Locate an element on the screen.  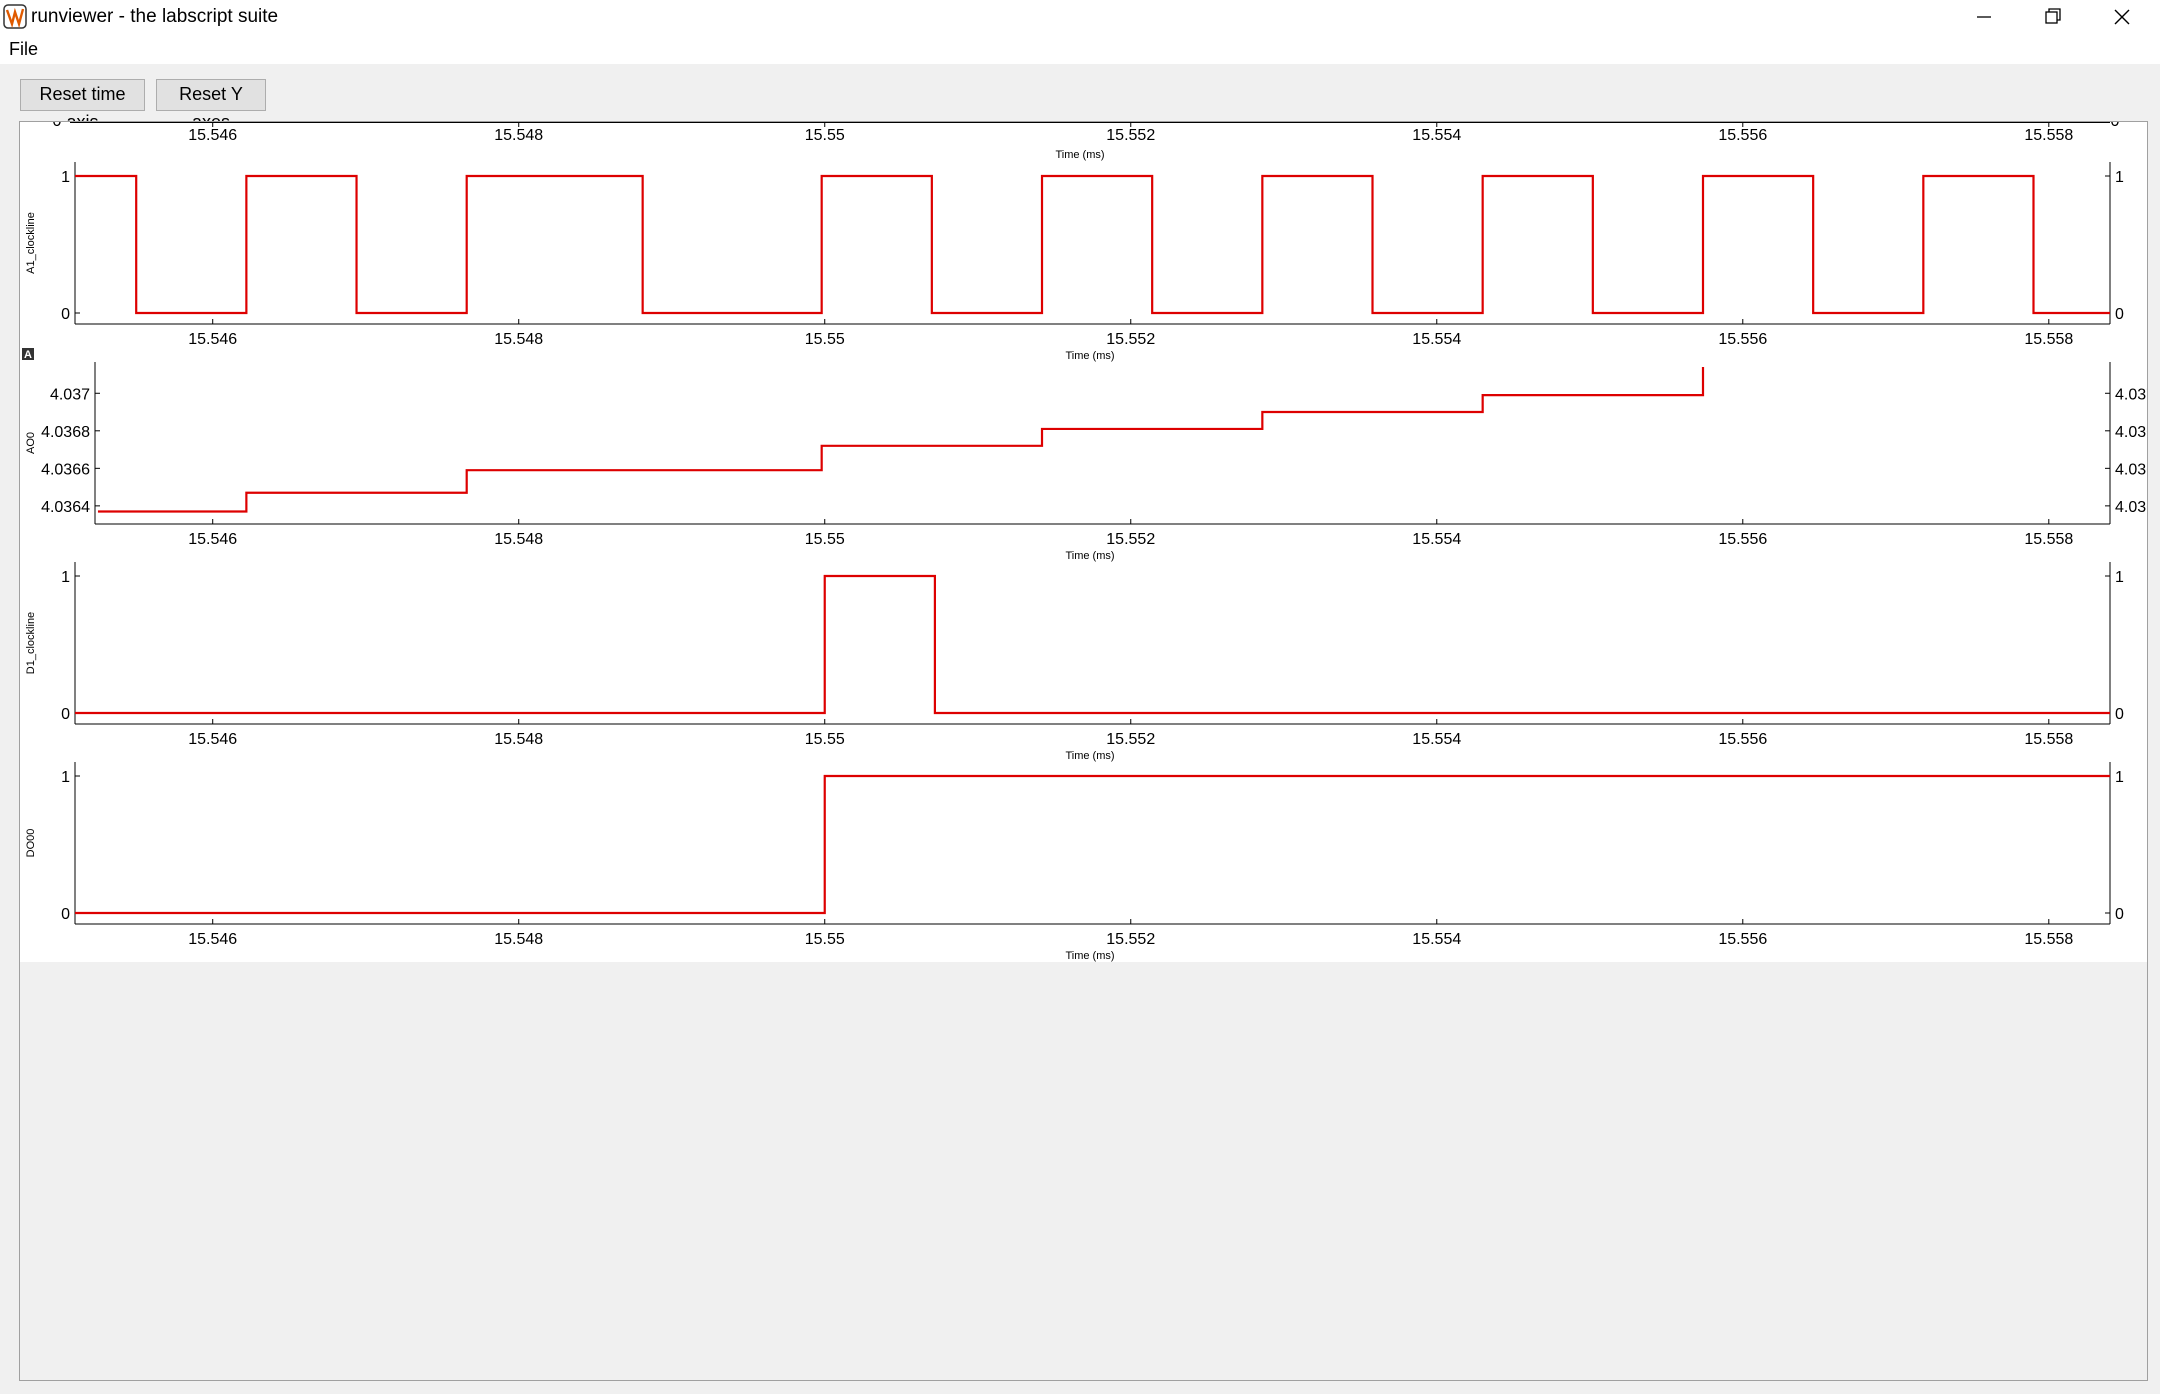
close-icon is located at coordinates (2122, 17).